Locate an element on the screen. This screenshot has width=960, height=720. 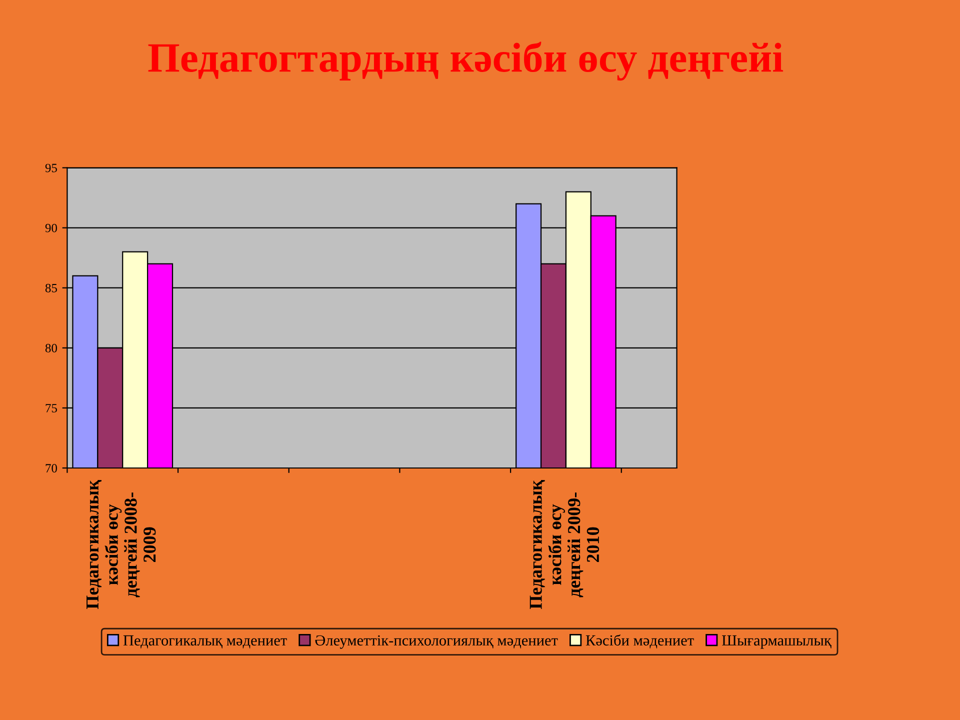
legend-label: Кәсіби мәдениет is located at coordinates (640, 641).